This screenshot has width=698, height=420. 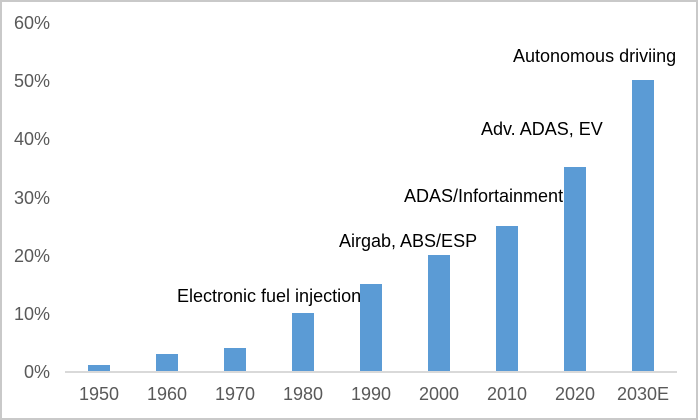 I want to click on x-tick-label: 2030E, so click(x=643, y=394).